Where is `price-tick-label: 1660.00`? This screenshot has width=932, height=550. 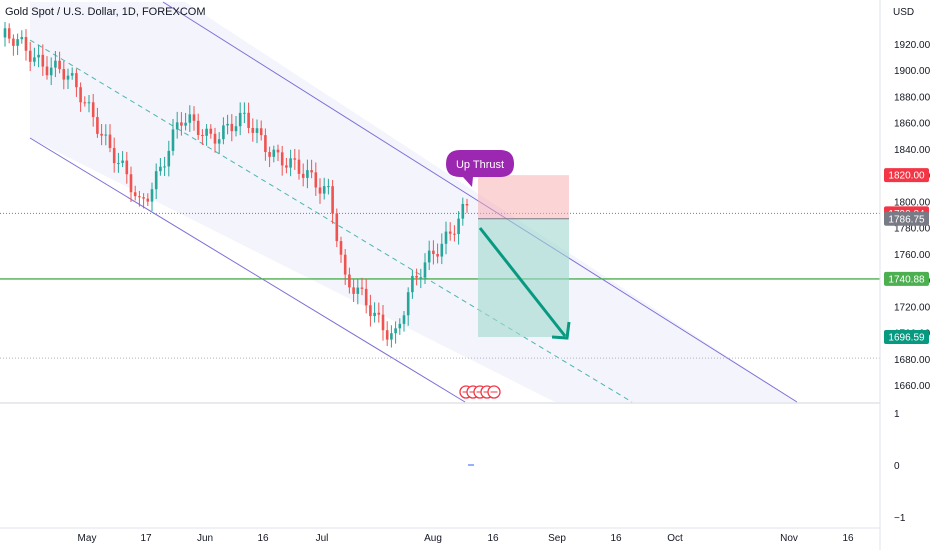 price-tick-label: 1660.00 is located at coordinates (912, 386).